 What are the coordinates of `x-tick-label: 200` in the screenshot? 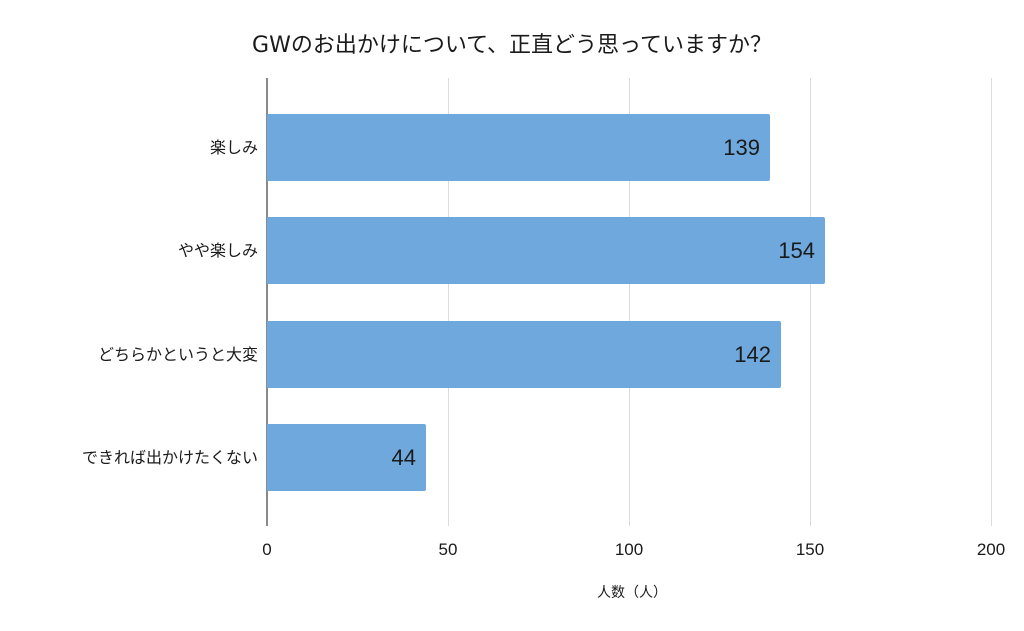 It's located at (991, 549).